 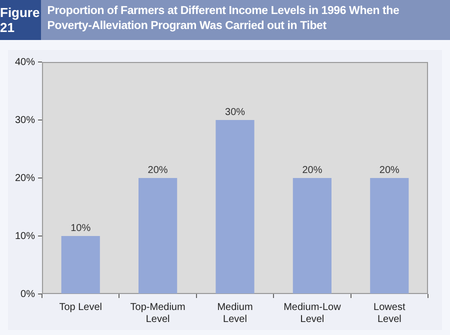 What do you see at coordinates (158, 313) in the screenshot?
I see `x-tick-label: Top-Medium Level` at bounding box center [158, 313].